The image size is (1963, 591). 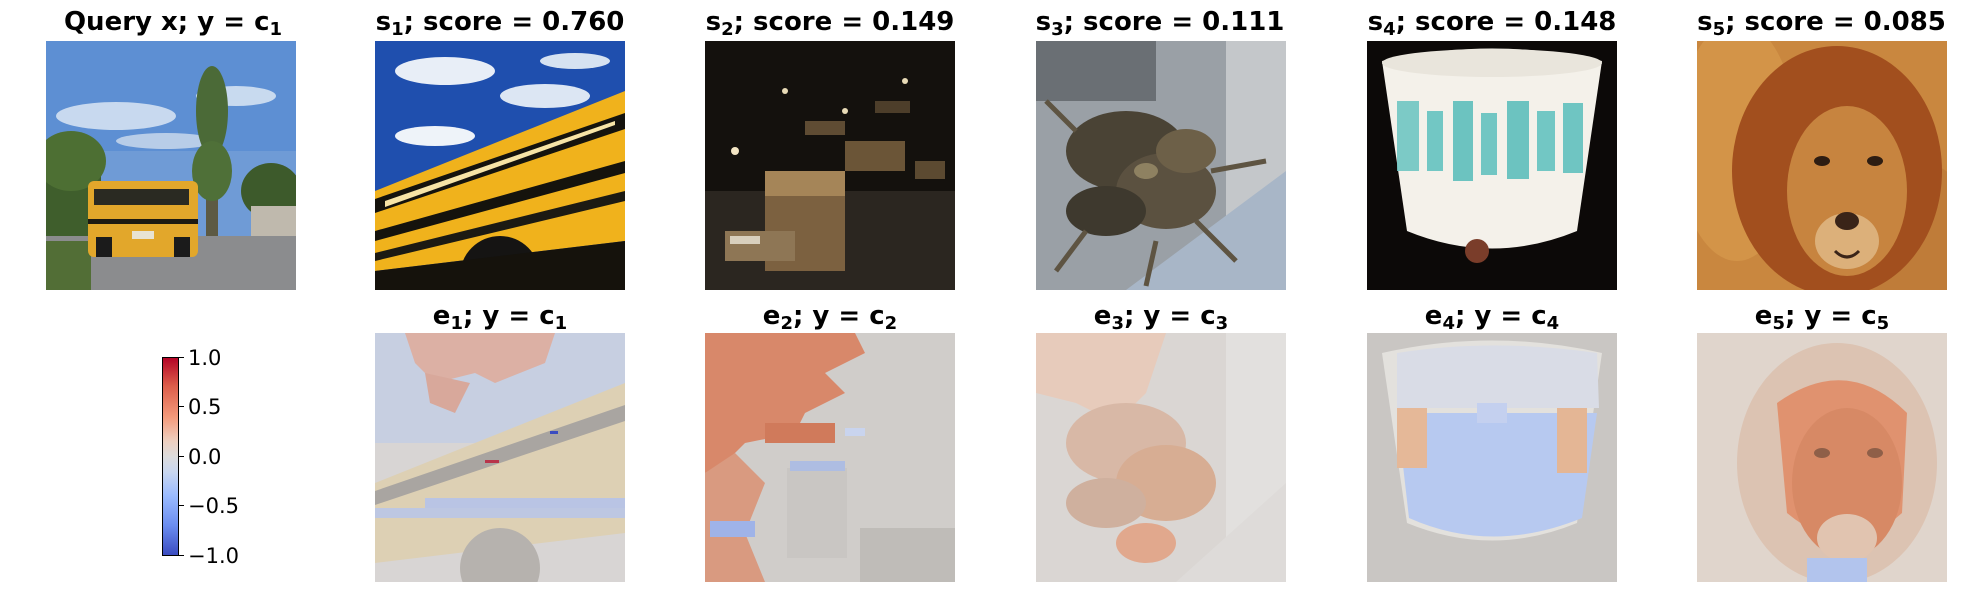 I want to click on s4-title: s4; score = 0.148, so click(x=1492, y=23).